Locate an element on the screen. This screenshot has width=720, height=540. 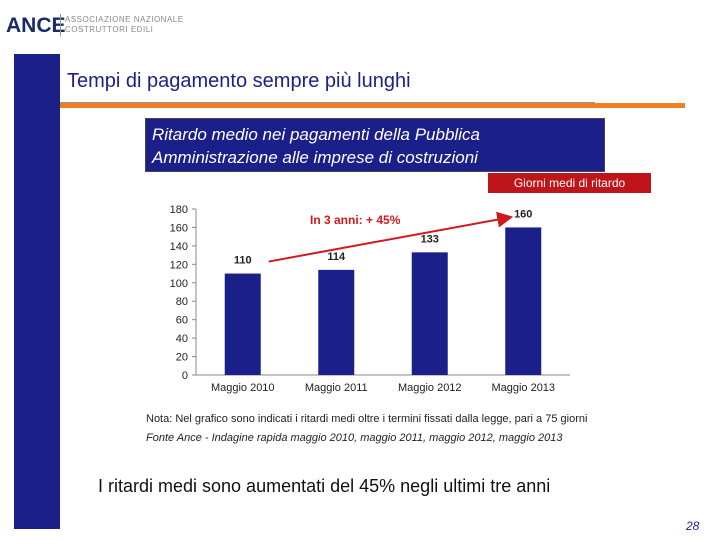
bar-maggio-2011 is located at coordinates (336, 322).